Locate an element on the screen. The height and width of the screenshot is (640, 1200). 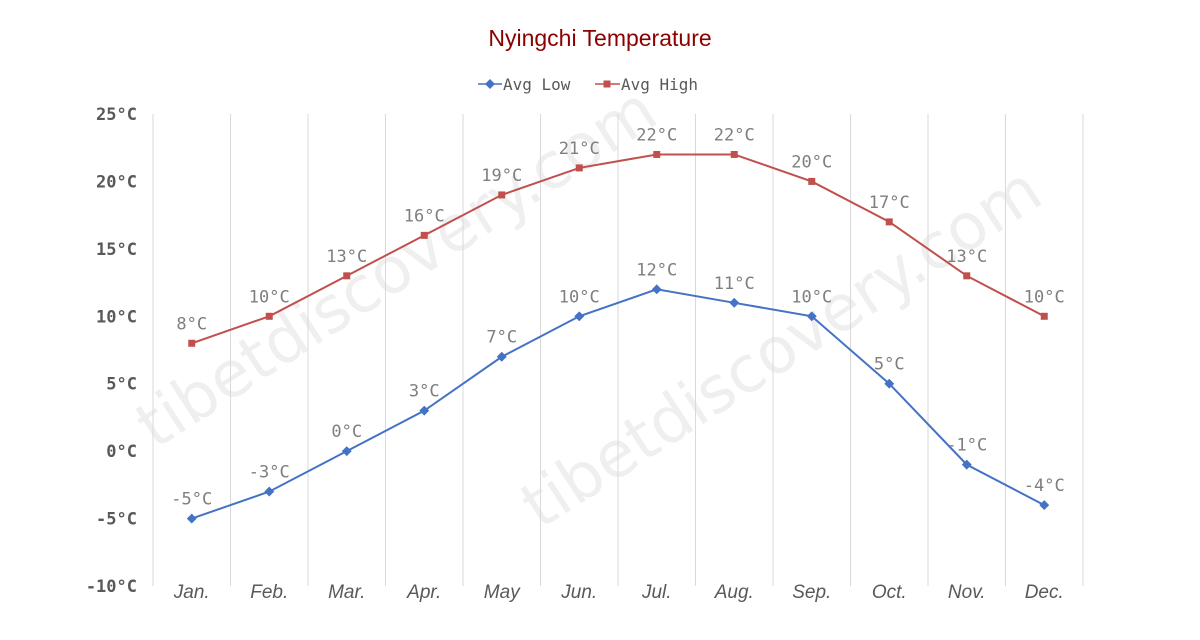
y-tick-label: 5°C is located at coordinates (121, 385).